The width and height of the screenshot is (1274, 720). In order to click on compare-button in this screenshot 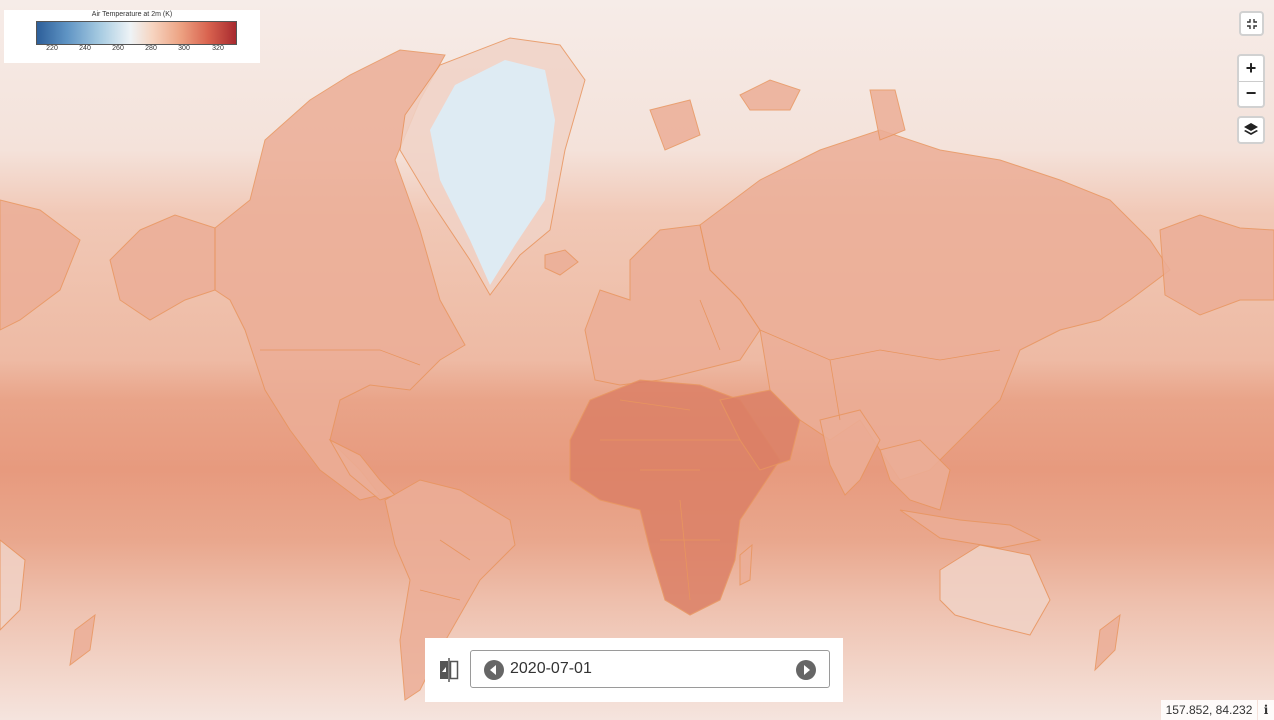, I will do `click(449, 670)`.